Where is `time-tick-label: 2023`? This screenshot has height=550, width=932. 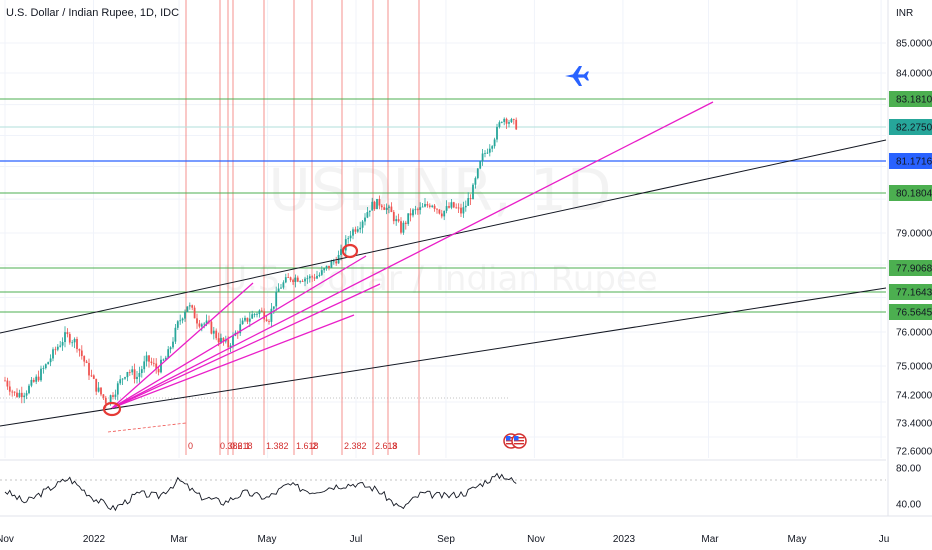 time-tick-label: 2023 is located at coordinates (624, 539).